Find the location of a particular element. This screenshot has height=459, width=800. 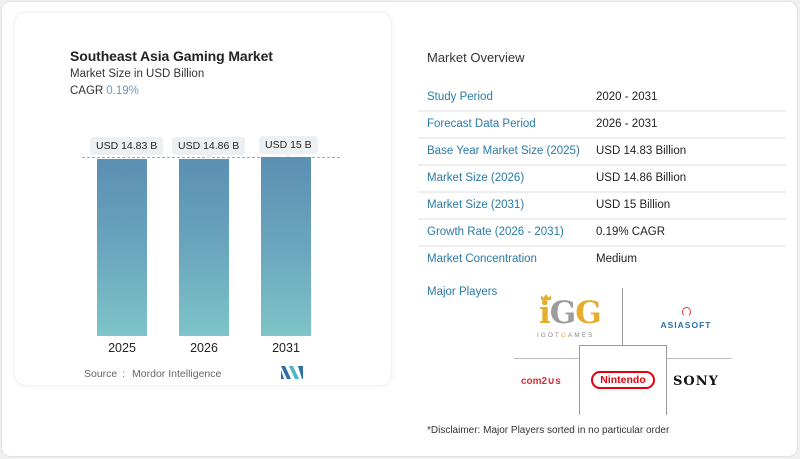

major-players-label: Major Players is located at coordinates (462, 292).